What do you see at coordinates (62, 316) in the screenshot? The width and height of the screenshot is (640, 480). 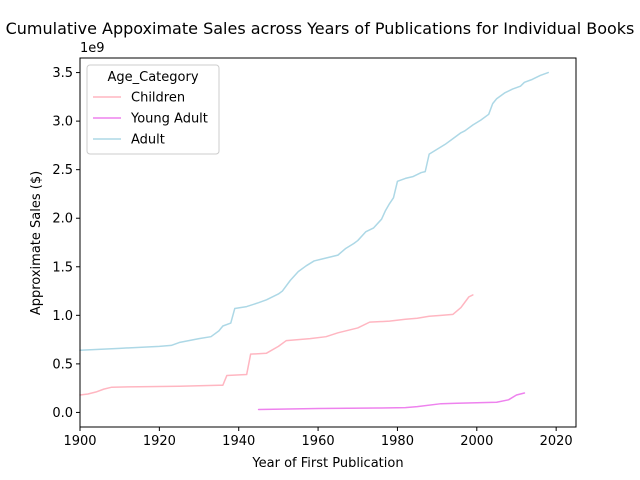 I see `y-tick-label: 1.0` at bounding box center [62, 316].